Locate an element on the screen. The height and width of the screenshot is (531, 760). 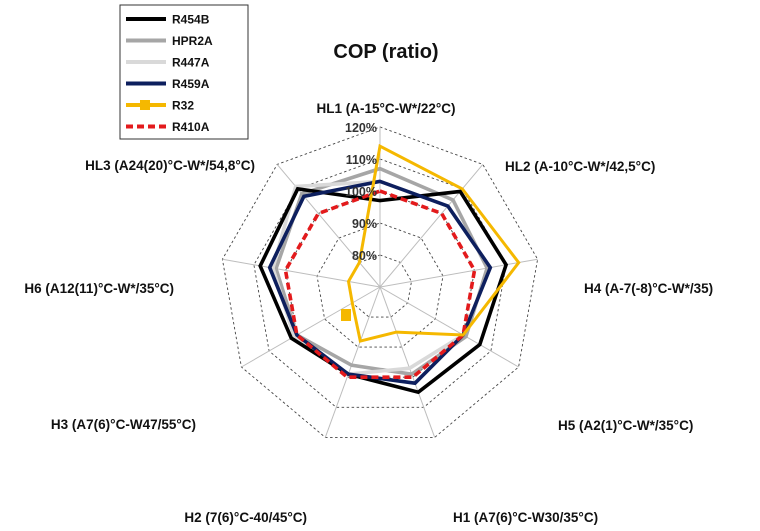
series-line-r454b is located at coordinates (383, 290).